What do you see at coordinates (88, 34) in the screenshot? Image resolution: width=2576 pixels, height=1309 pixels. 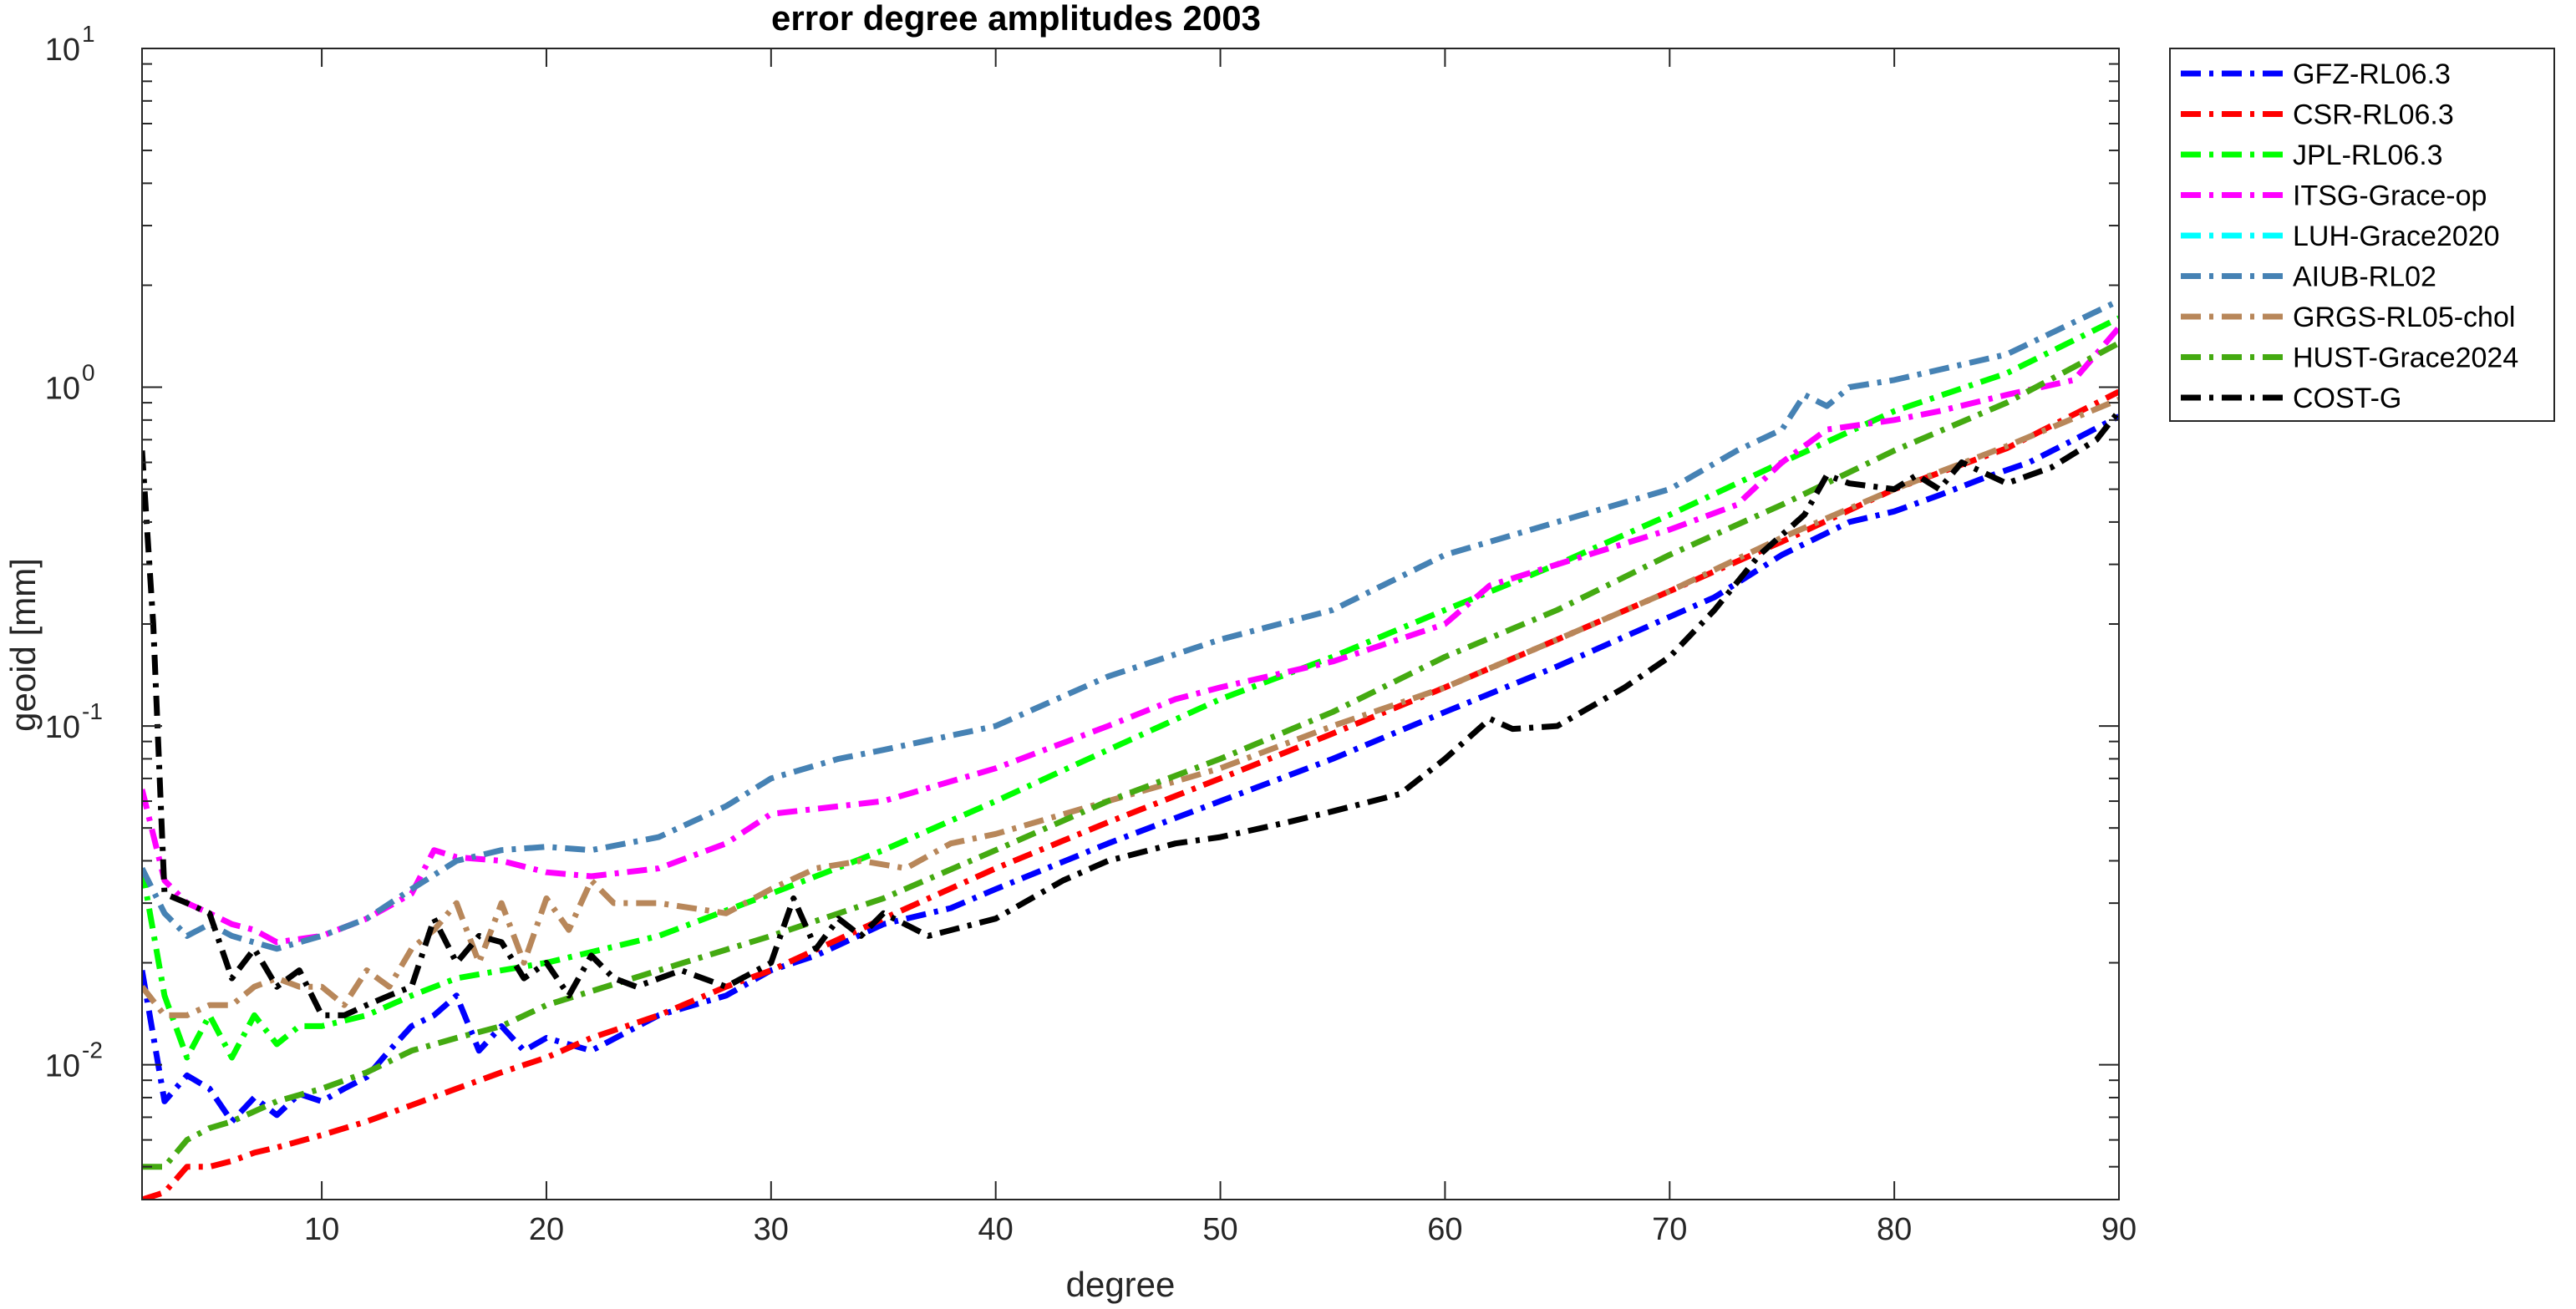 I see `y-tick-label-exp: 1` at bounding box center [88, 34].